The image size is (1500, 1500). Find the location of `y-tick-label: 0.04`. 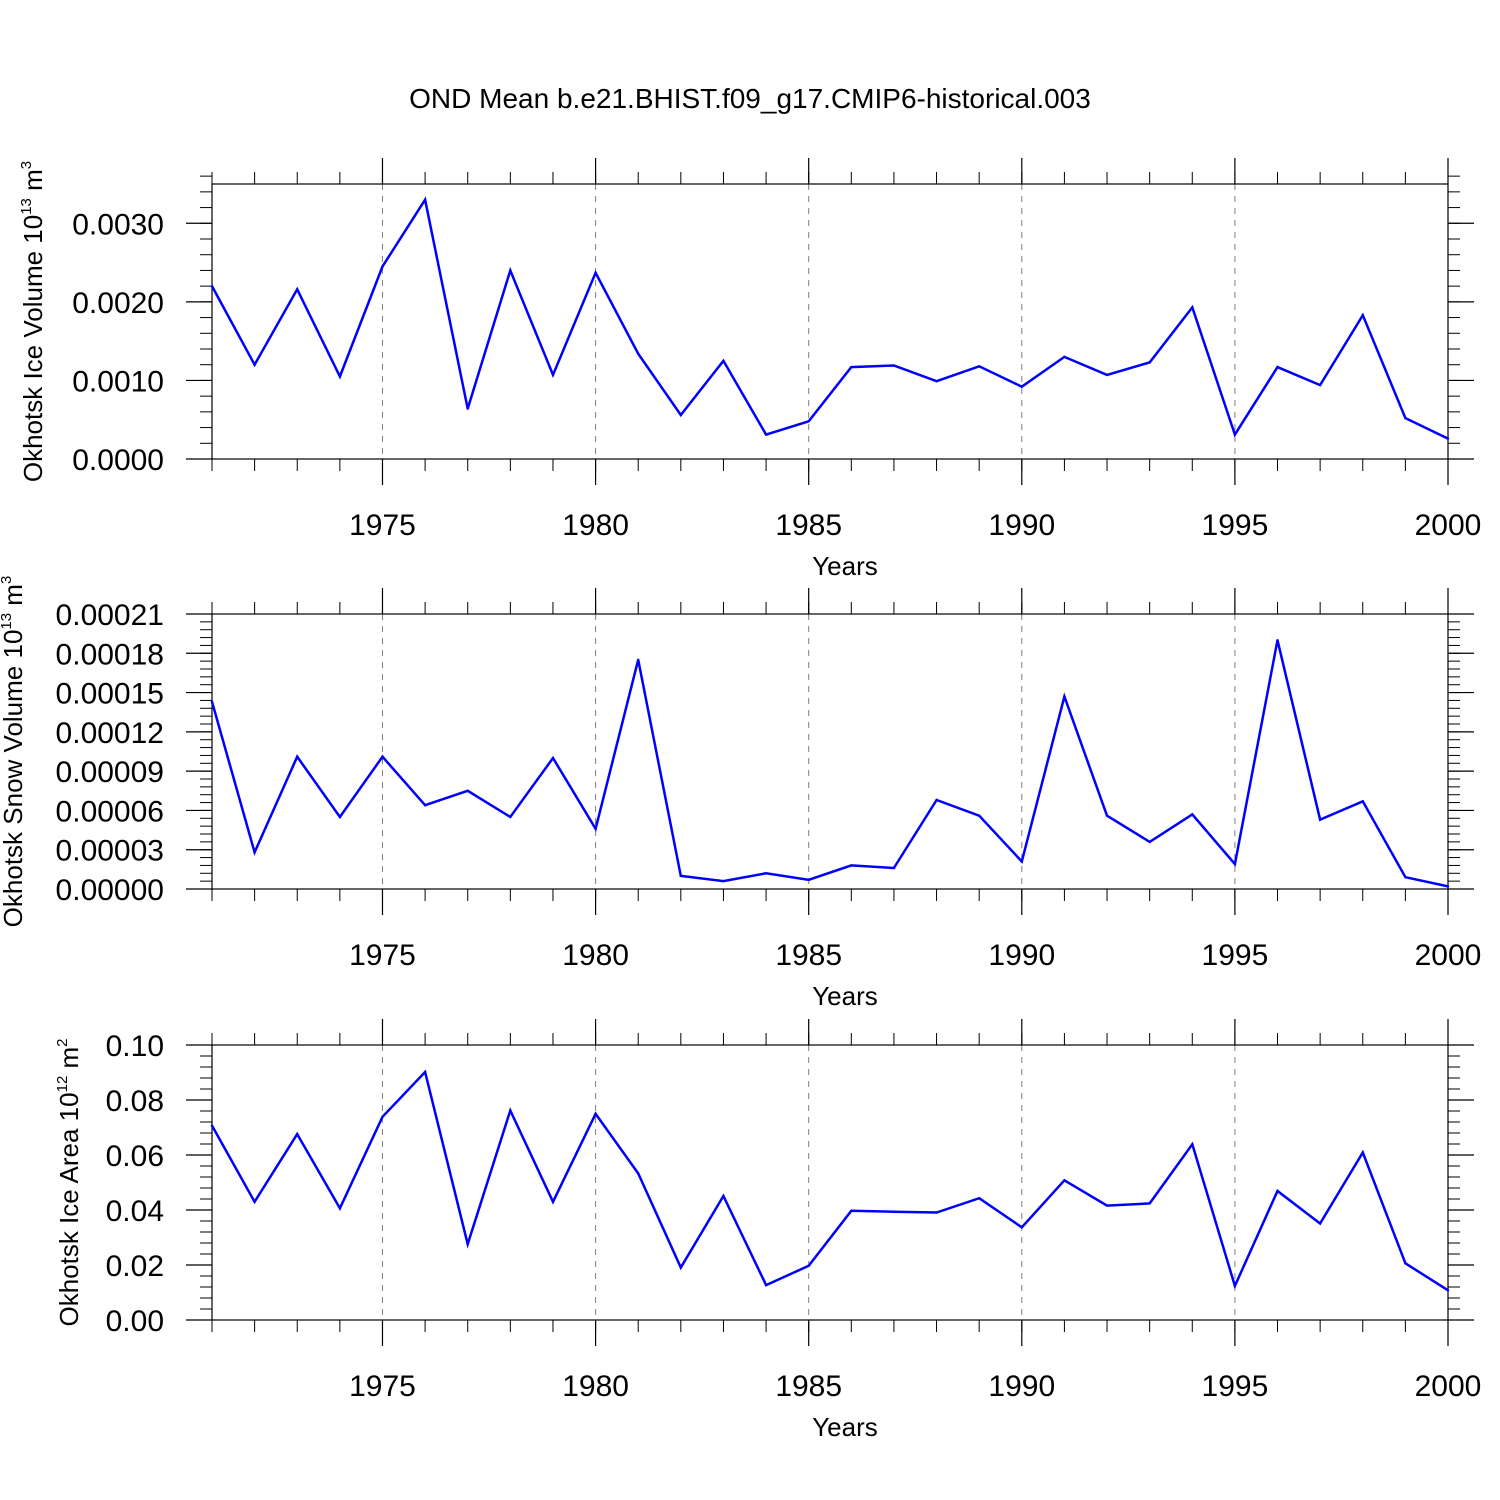

y-tick-label: 0.04 is located at coordinates (135, 1211).